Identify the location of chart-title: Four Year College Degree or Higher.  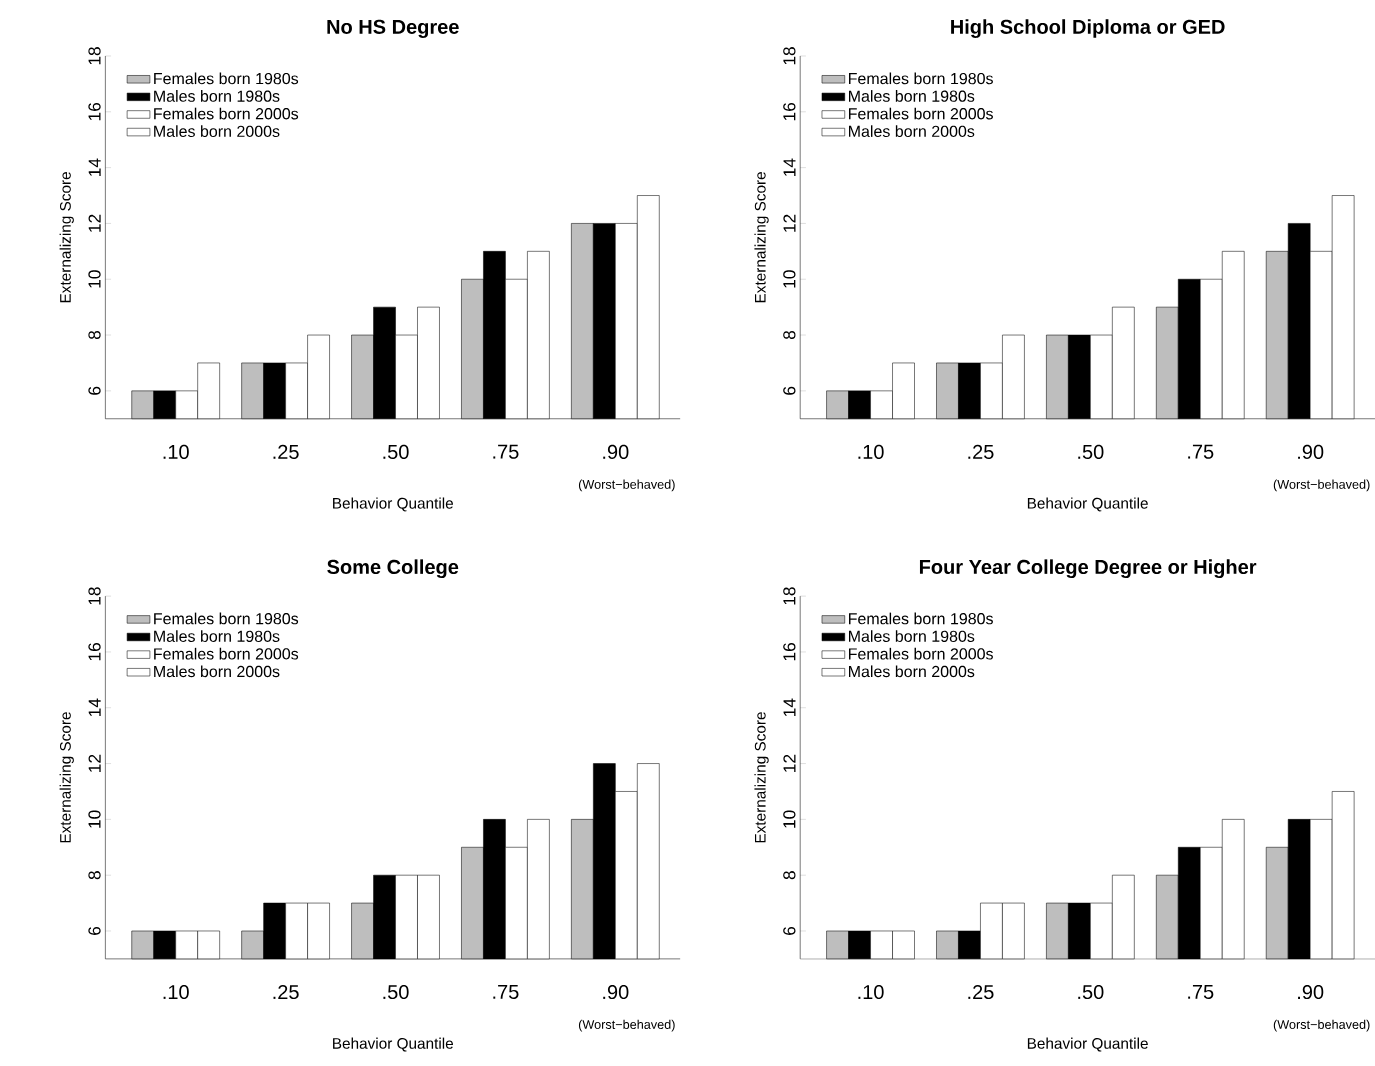
(1088, 569).